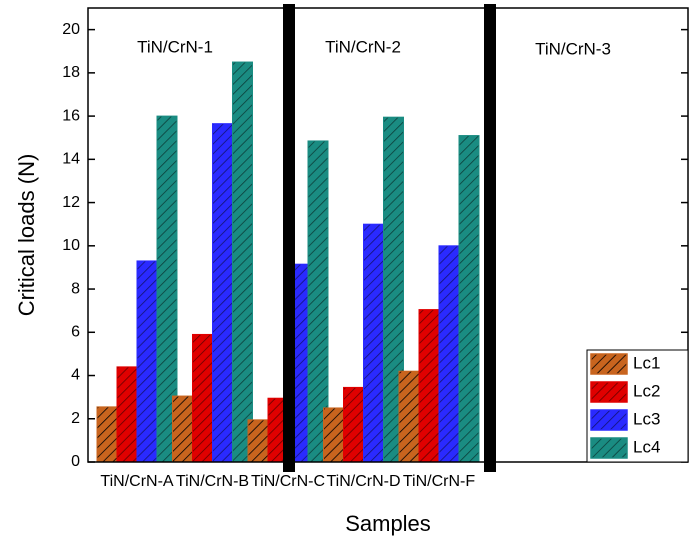  What do you see at coordinates (646, 418) in the screenshot?
I see `legend-label: Lc3` at bounding box center [646, 418].